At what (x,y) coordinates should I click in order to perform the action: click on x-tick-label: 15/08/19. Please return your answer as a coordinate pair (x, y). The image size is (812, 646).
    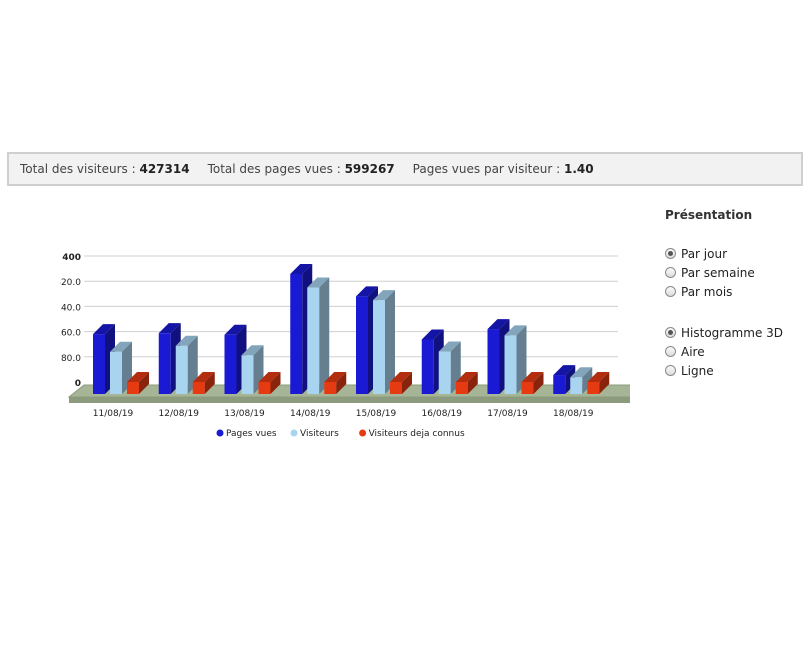
    Looking at the image, I should click on (376, 414).